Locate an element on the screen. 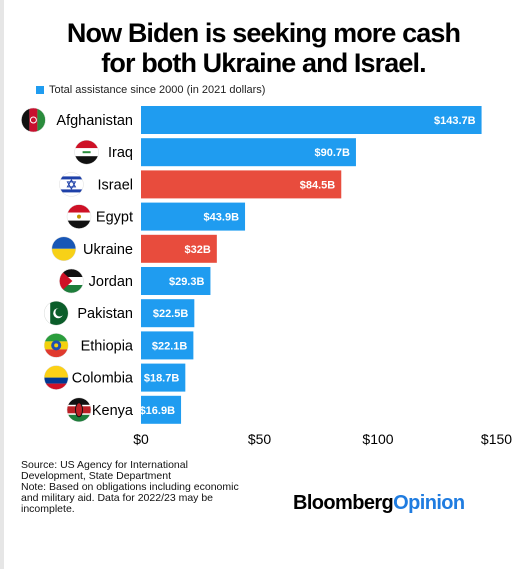 The height and width of the screenshot is (569, 527). bar-ukraine is located at coordinates (179, 248).